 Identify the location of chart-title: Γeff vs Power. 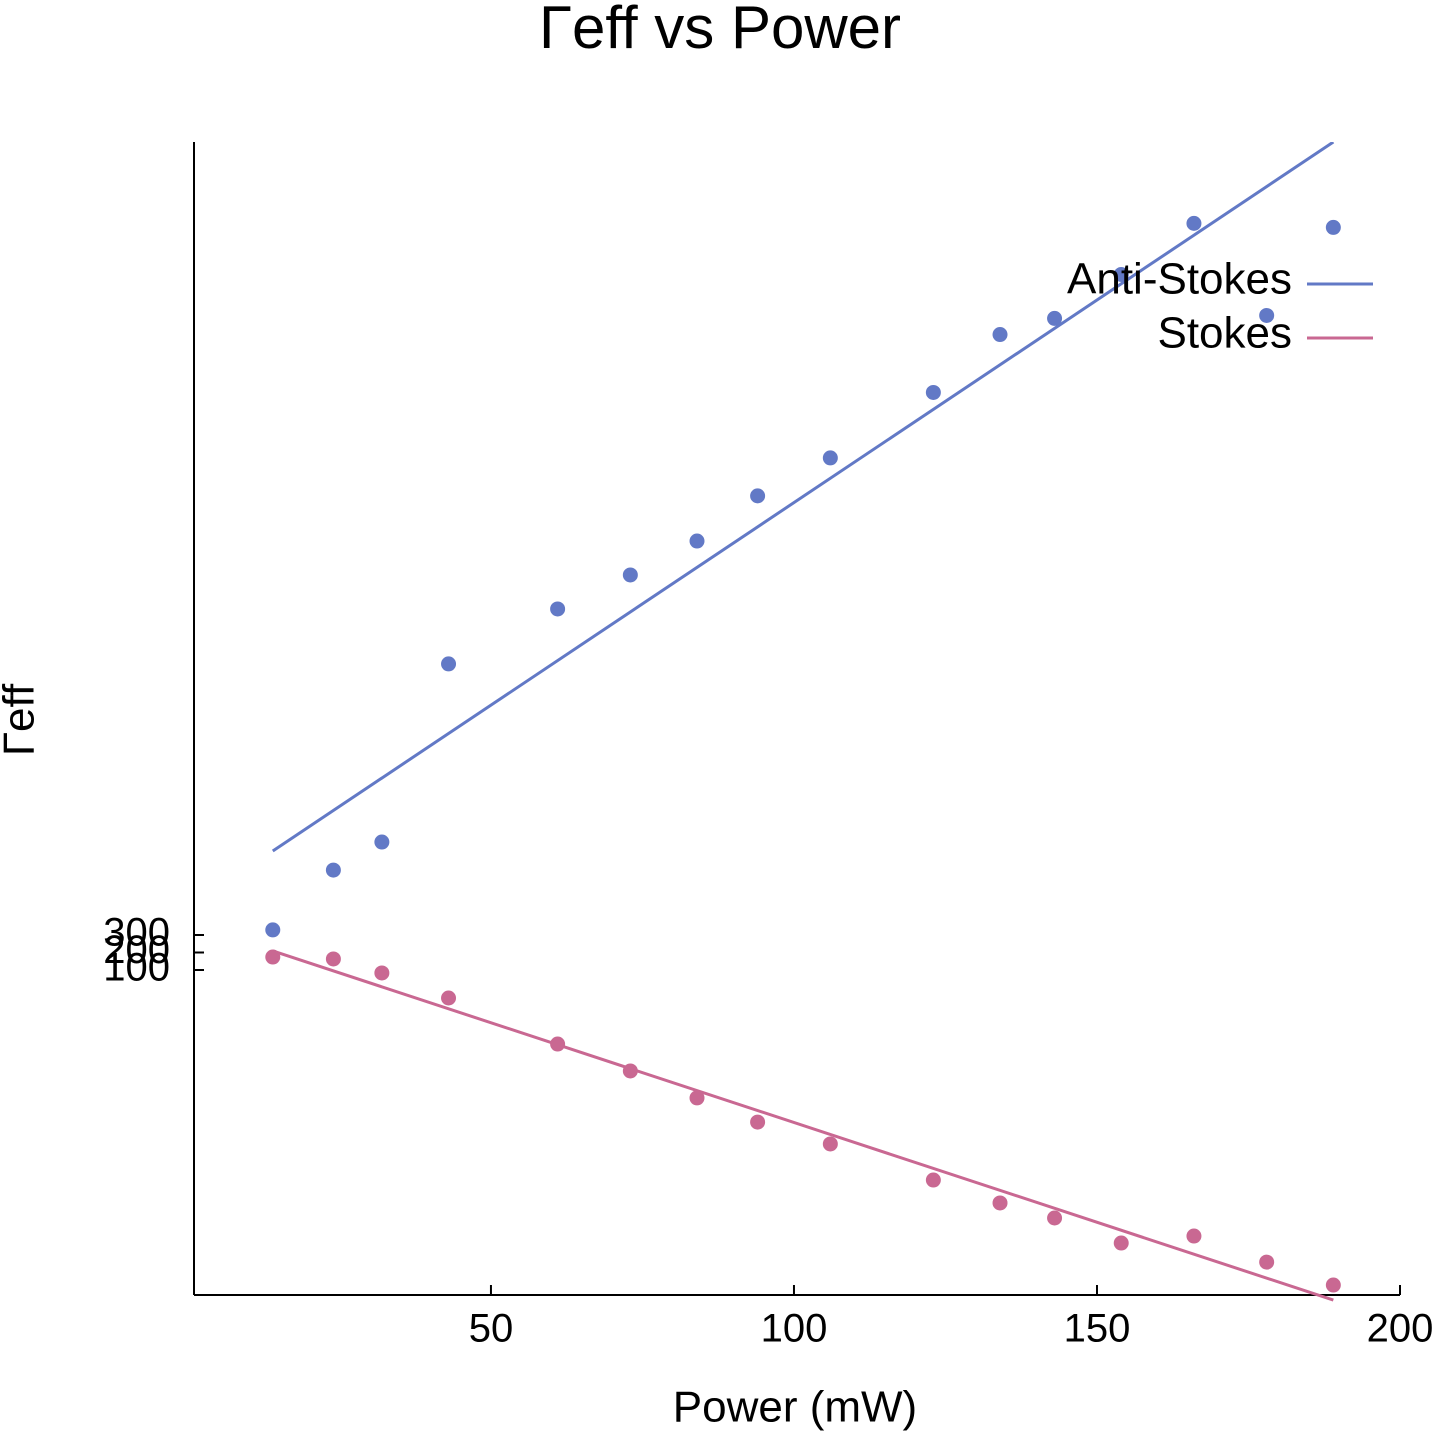
(720, 30).